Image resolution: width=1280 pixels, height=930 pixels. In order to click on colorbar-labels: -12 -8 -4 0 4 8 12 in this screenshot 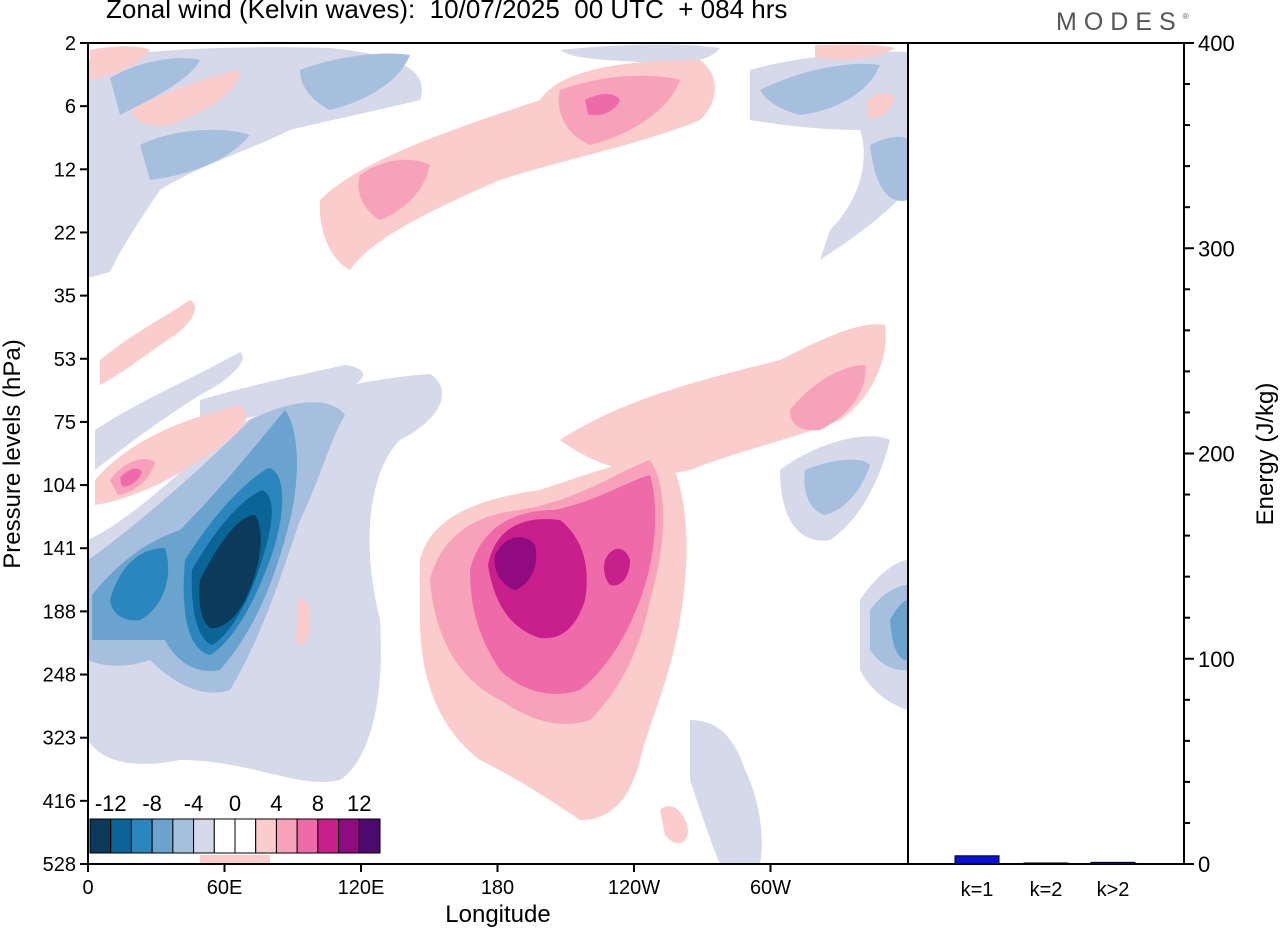, I will do `click(233, 803)`.